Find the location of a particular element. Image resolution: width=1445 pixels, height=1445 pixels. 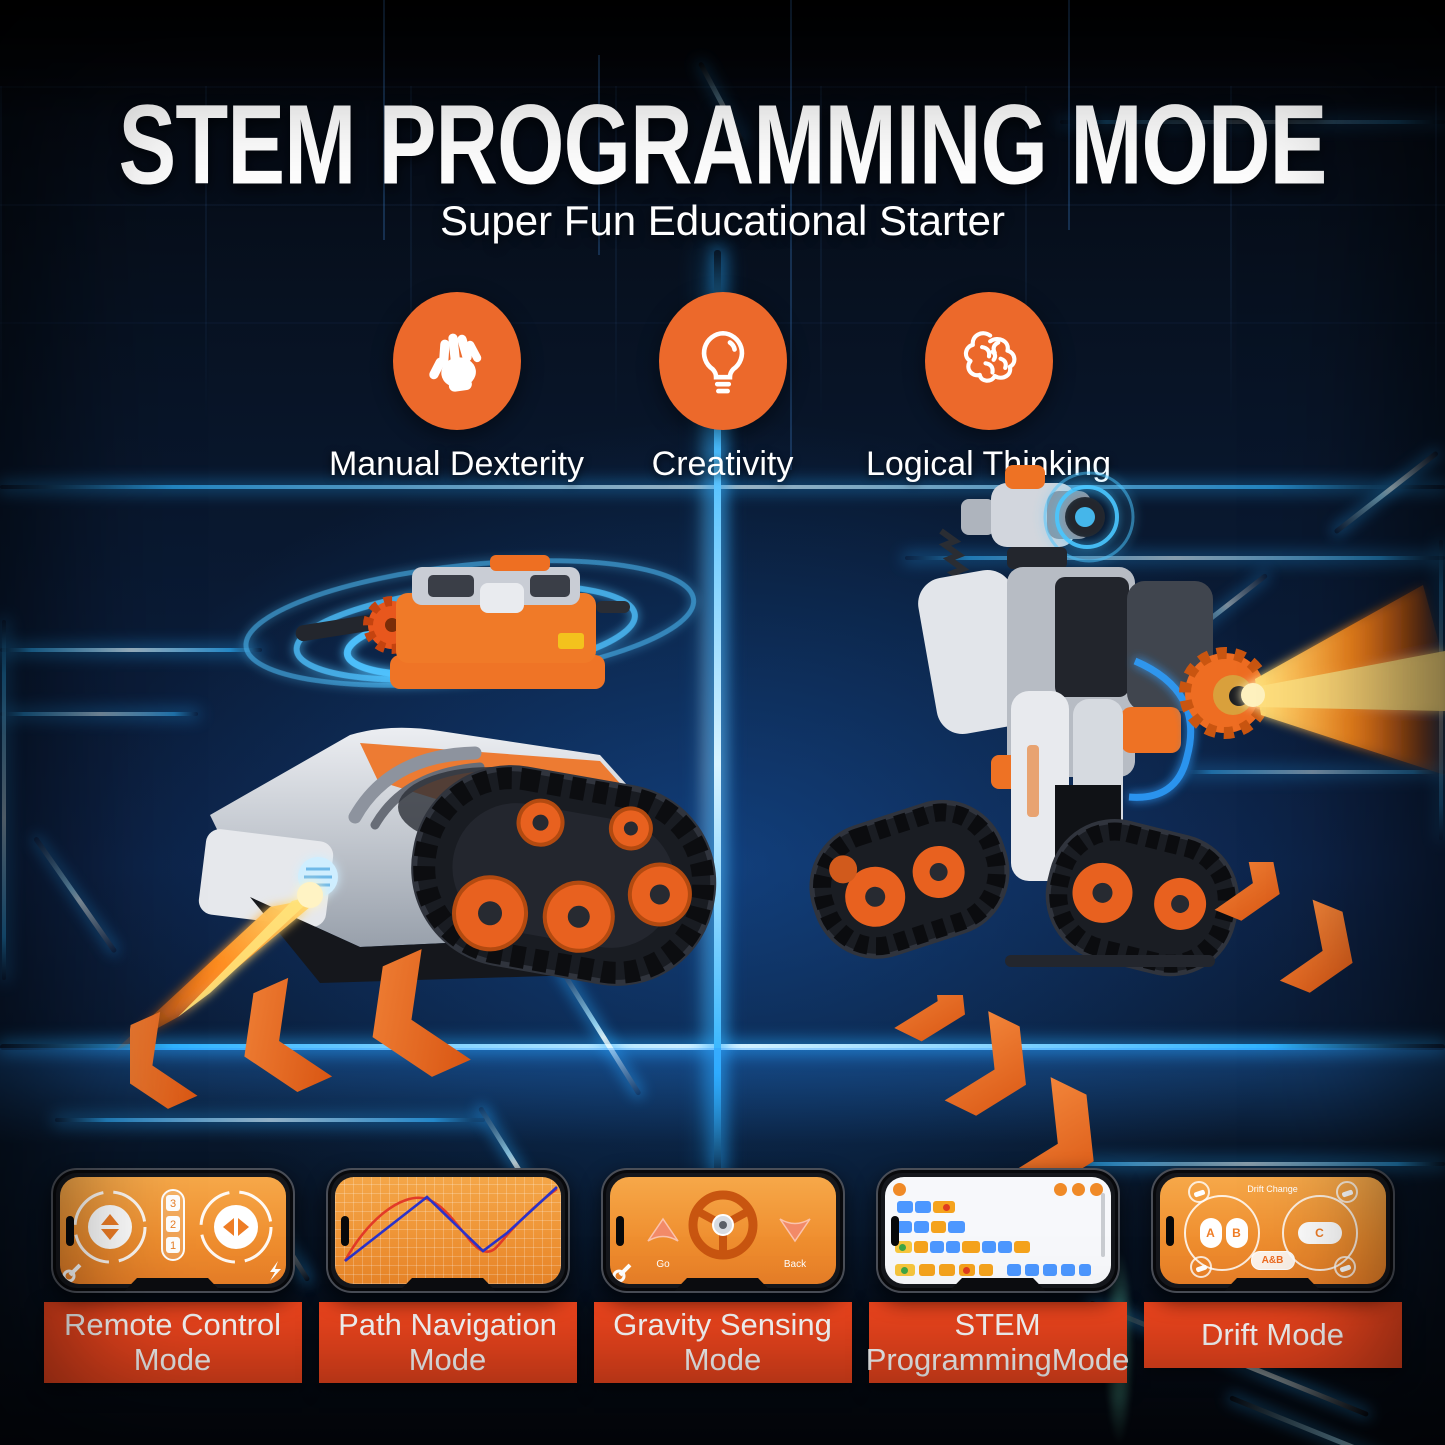

drift-ab-dial is located at coordinates (1221, 1233).